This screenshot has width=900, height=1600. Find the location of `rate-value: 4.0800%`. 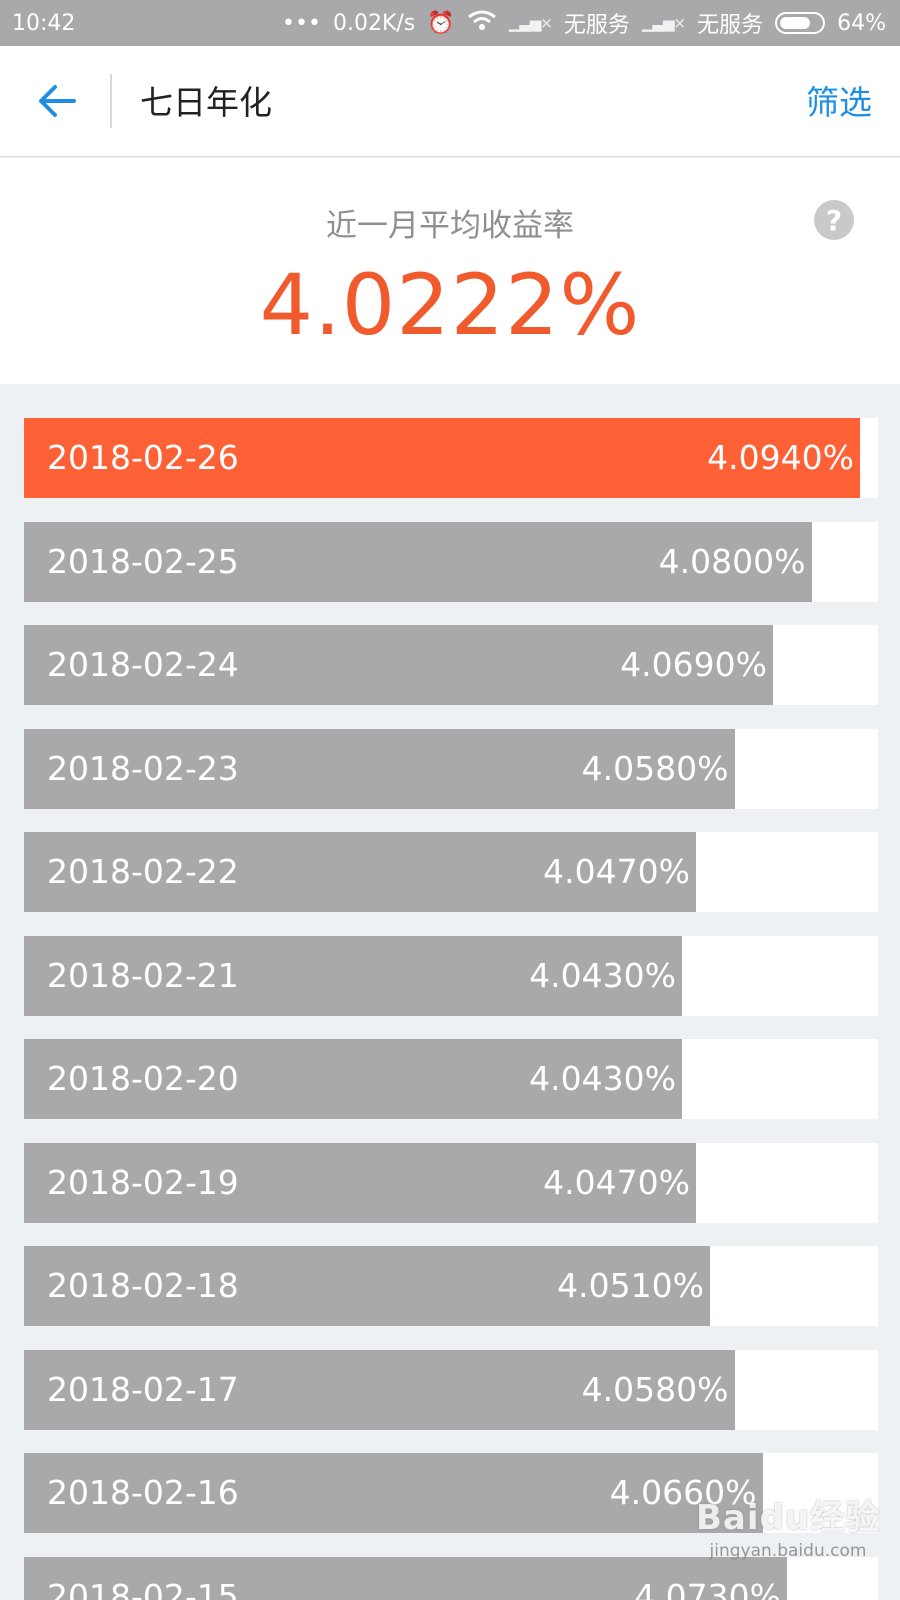

rate-value: 4.0800% is located at coordinates (732, 561).